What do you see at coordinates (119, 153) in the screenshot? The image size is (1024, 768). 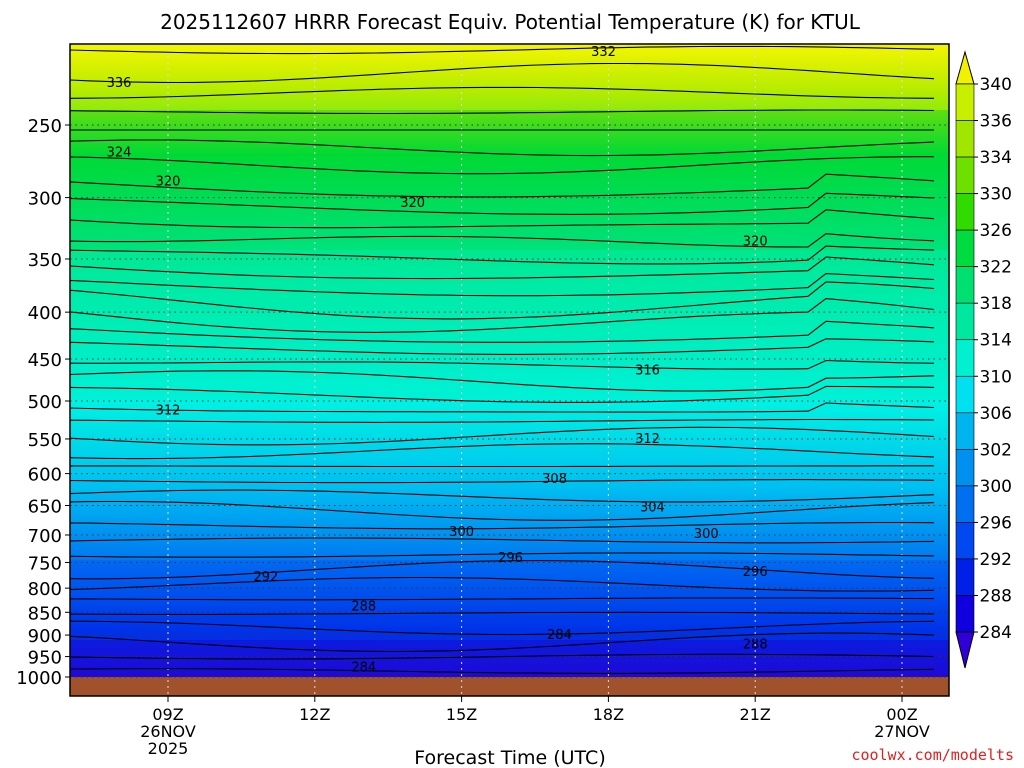 I see `contour-label: 324` at bounding box center [119, 153].